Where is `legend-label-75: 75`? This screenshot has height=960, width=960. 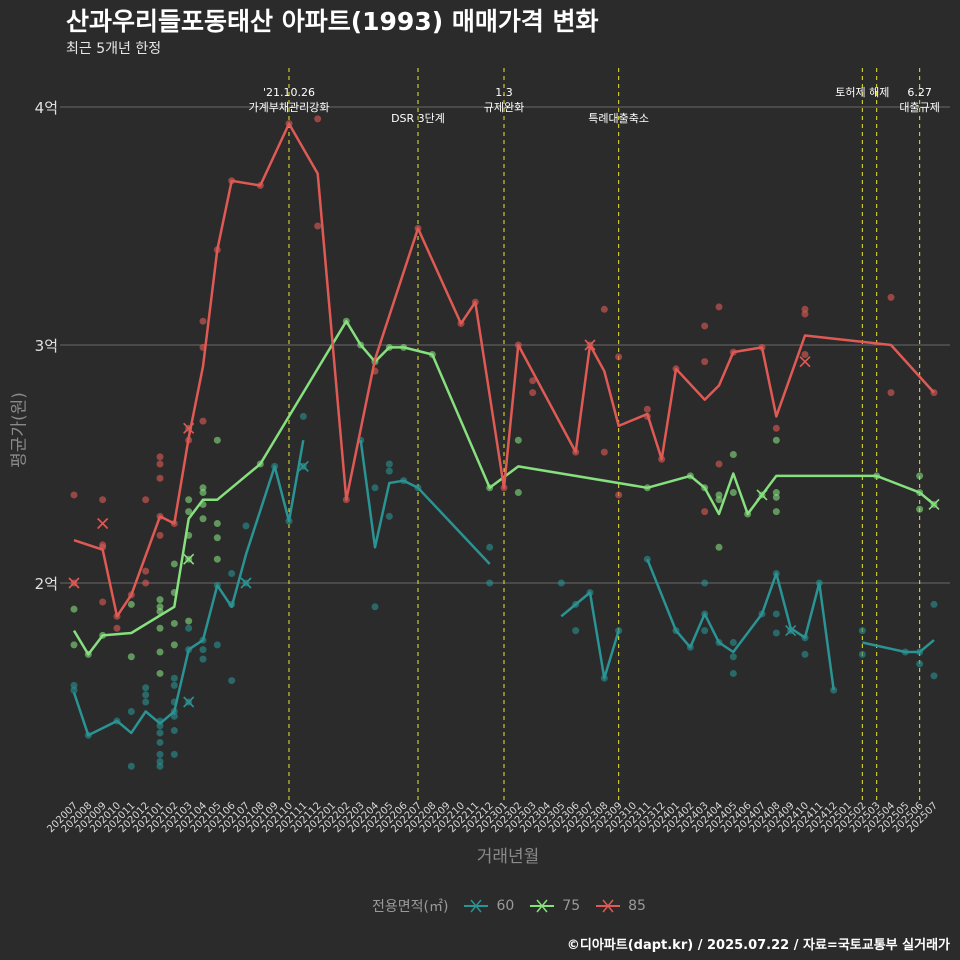 legend-label-75: 75 is located at coordinates (571, 906).